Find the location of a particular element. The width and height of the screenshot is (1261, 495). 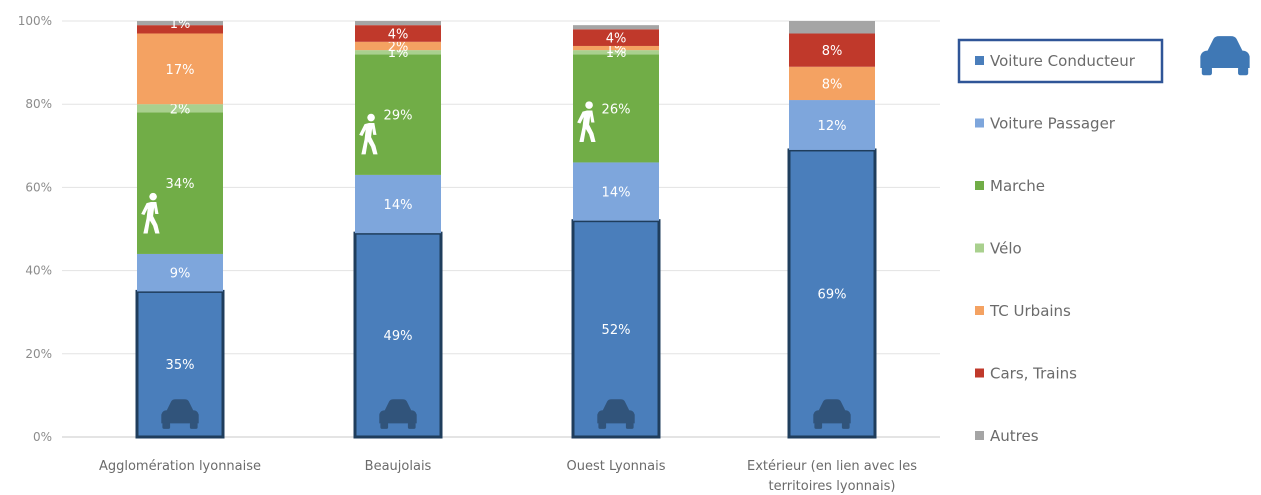

data-label: 49% is located at coordinates (398, 336).